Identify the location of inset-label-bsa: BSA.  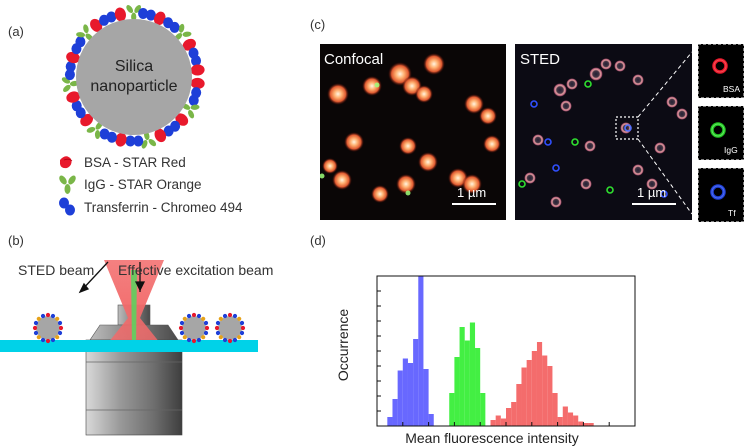
(731, 89).